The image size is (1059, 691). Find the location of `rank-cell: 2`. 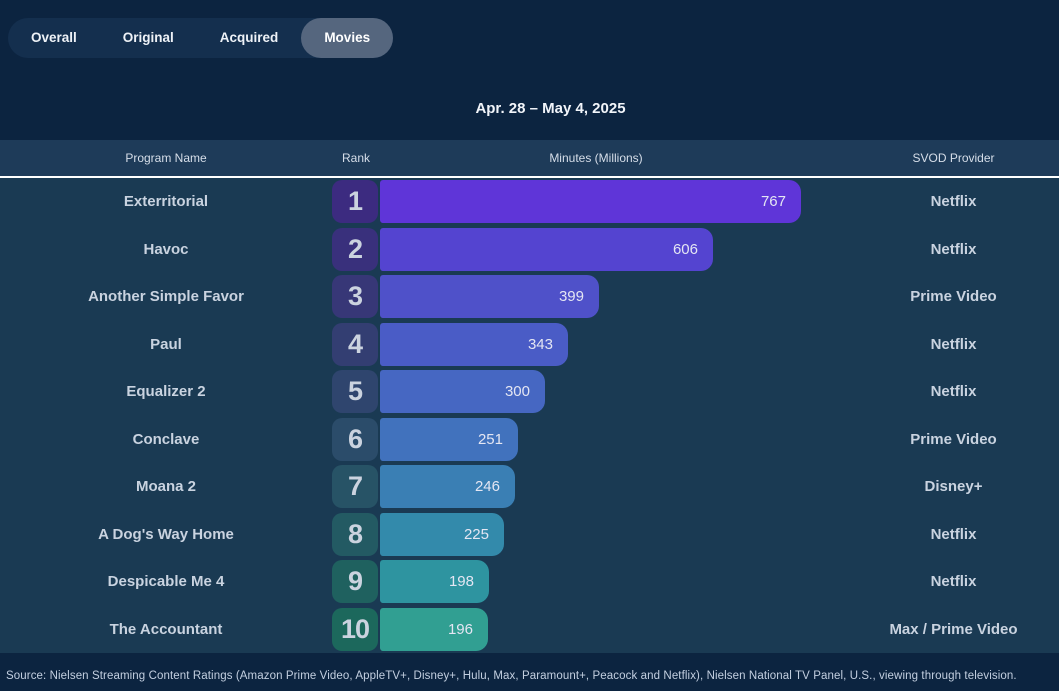

rank-cell: 2 is located at coordinates (356, 249).